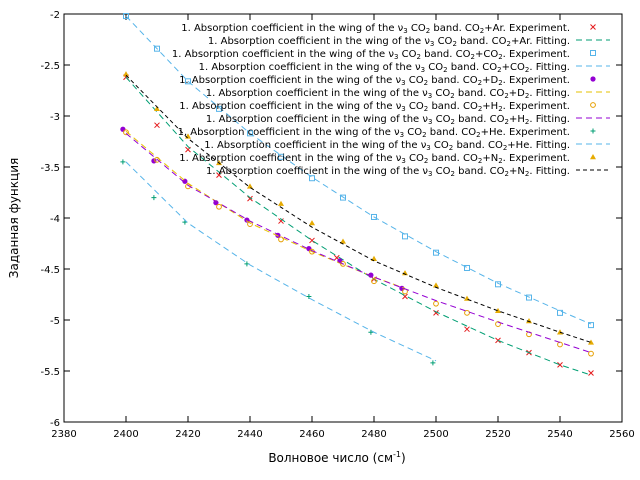 This screenshot has height=480, width=640. I want to click on x-tick-label: 2500, so click(435, 434).